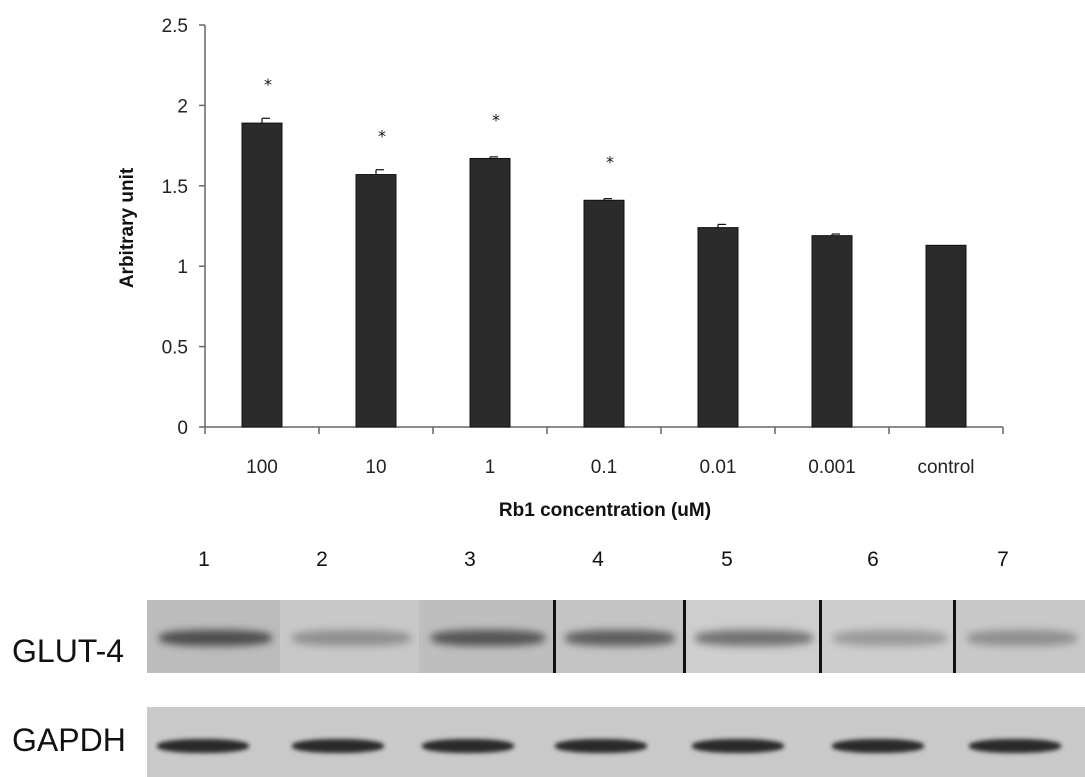  What do you see at coordinates (718, 467) in the screenshot?
I see `x-tick-label: 0.01` at bounding box center [718, 467].